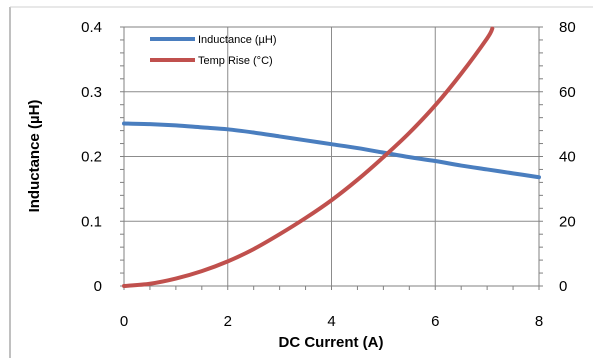 Image resolution: width=593 pixels, height=358 pixels. What do you see at coordinates (98, 286) in the screenshot?
I see `y-tick-label: 0` at bounding box center [98, 286].